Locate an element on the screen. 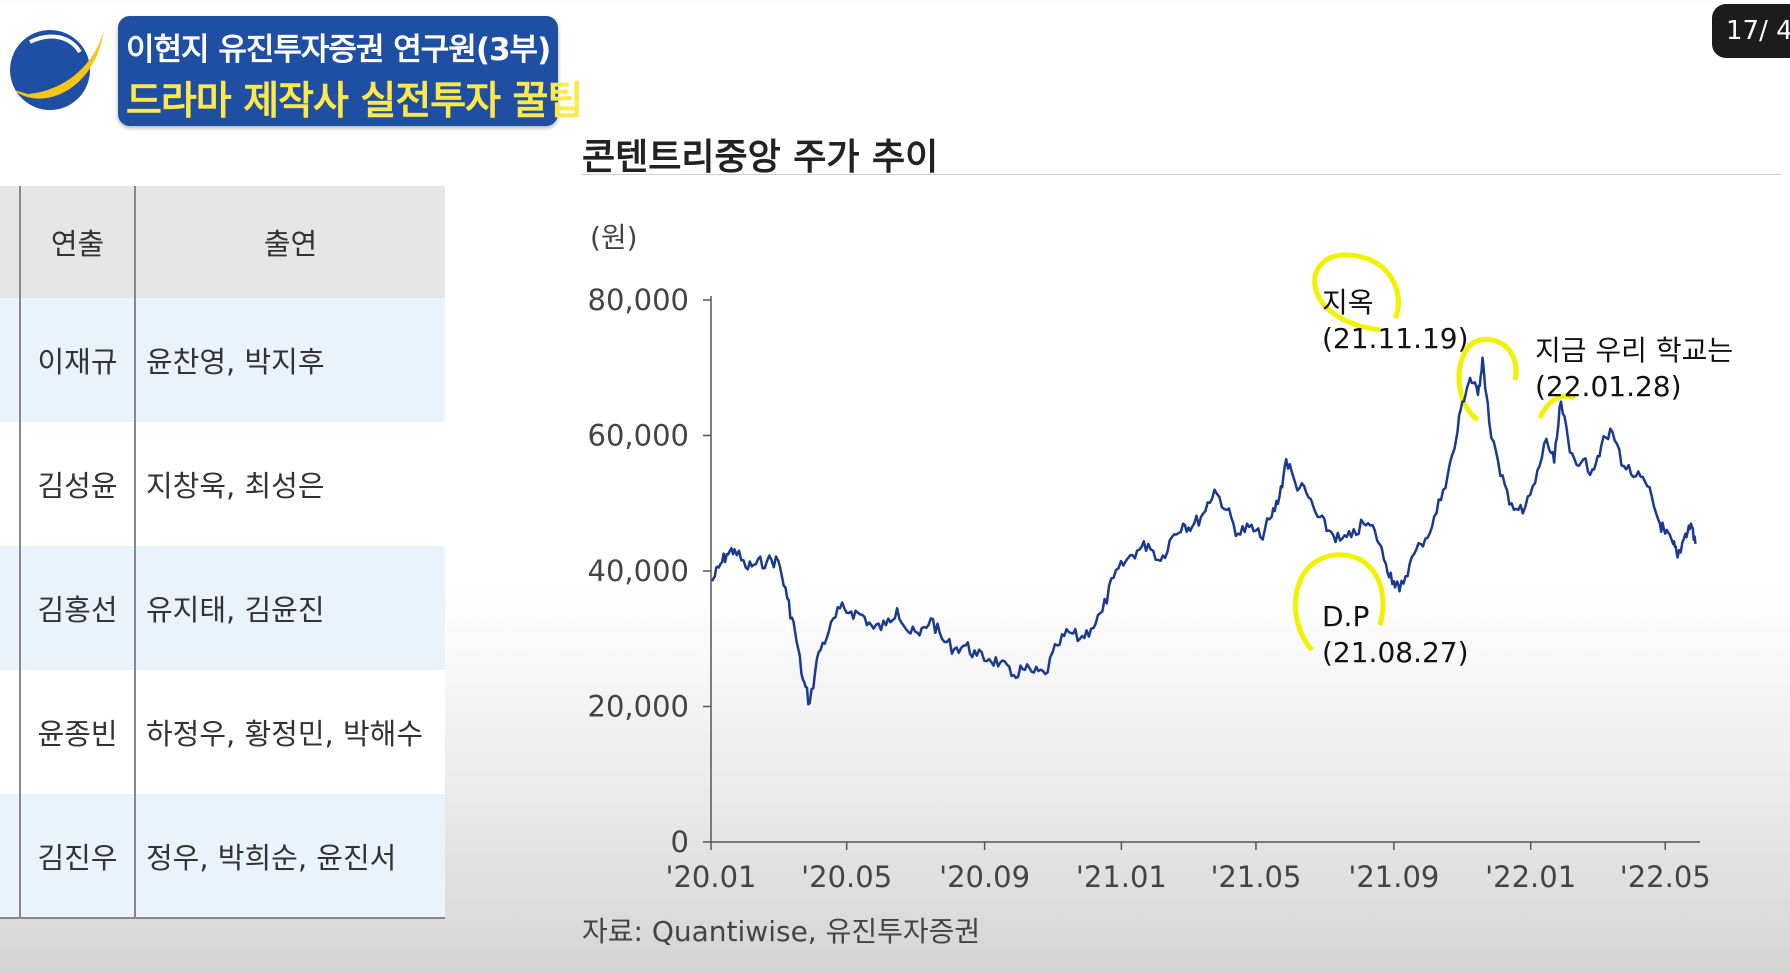 The image size is (1790, 974). highlight-mark-jiok is located at coordinates (1356, 292).